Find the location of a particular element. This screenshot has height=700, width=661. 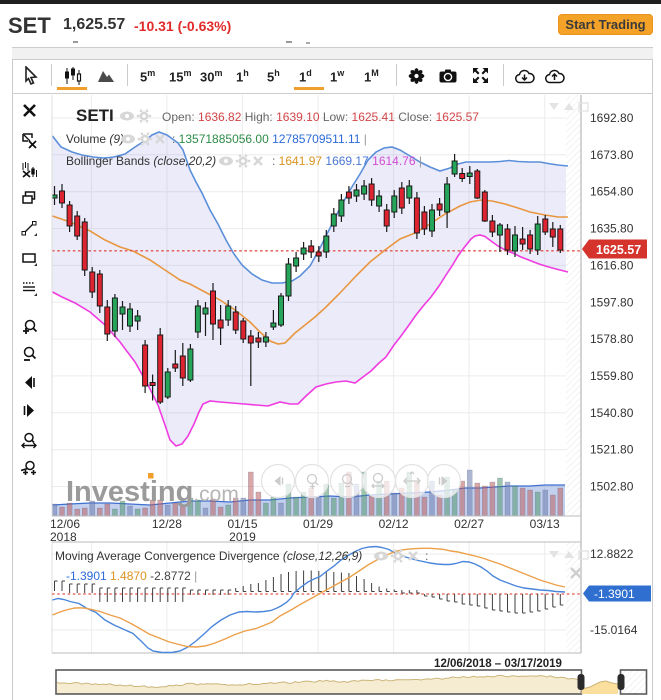

svg-text: 12.8822 is located at coordinates (612, 554).